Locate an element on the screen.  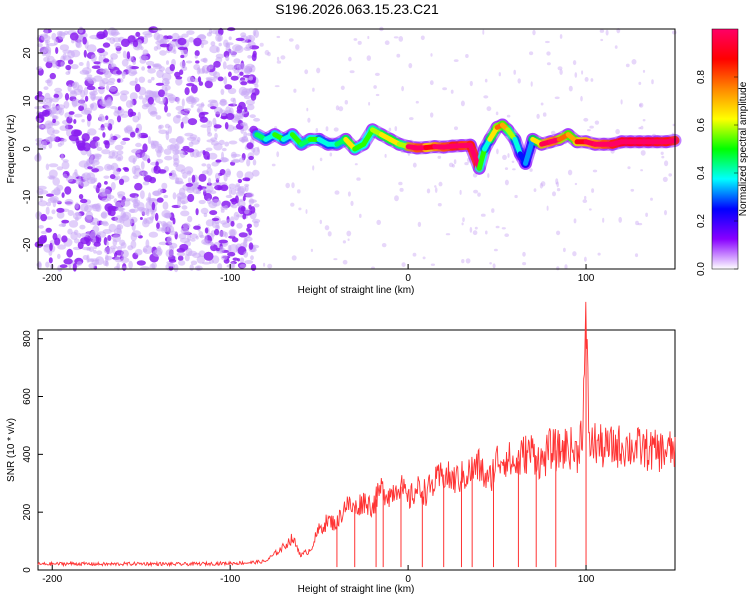
snr-y-tick-label: 800 is located at coordinates (27, 338).